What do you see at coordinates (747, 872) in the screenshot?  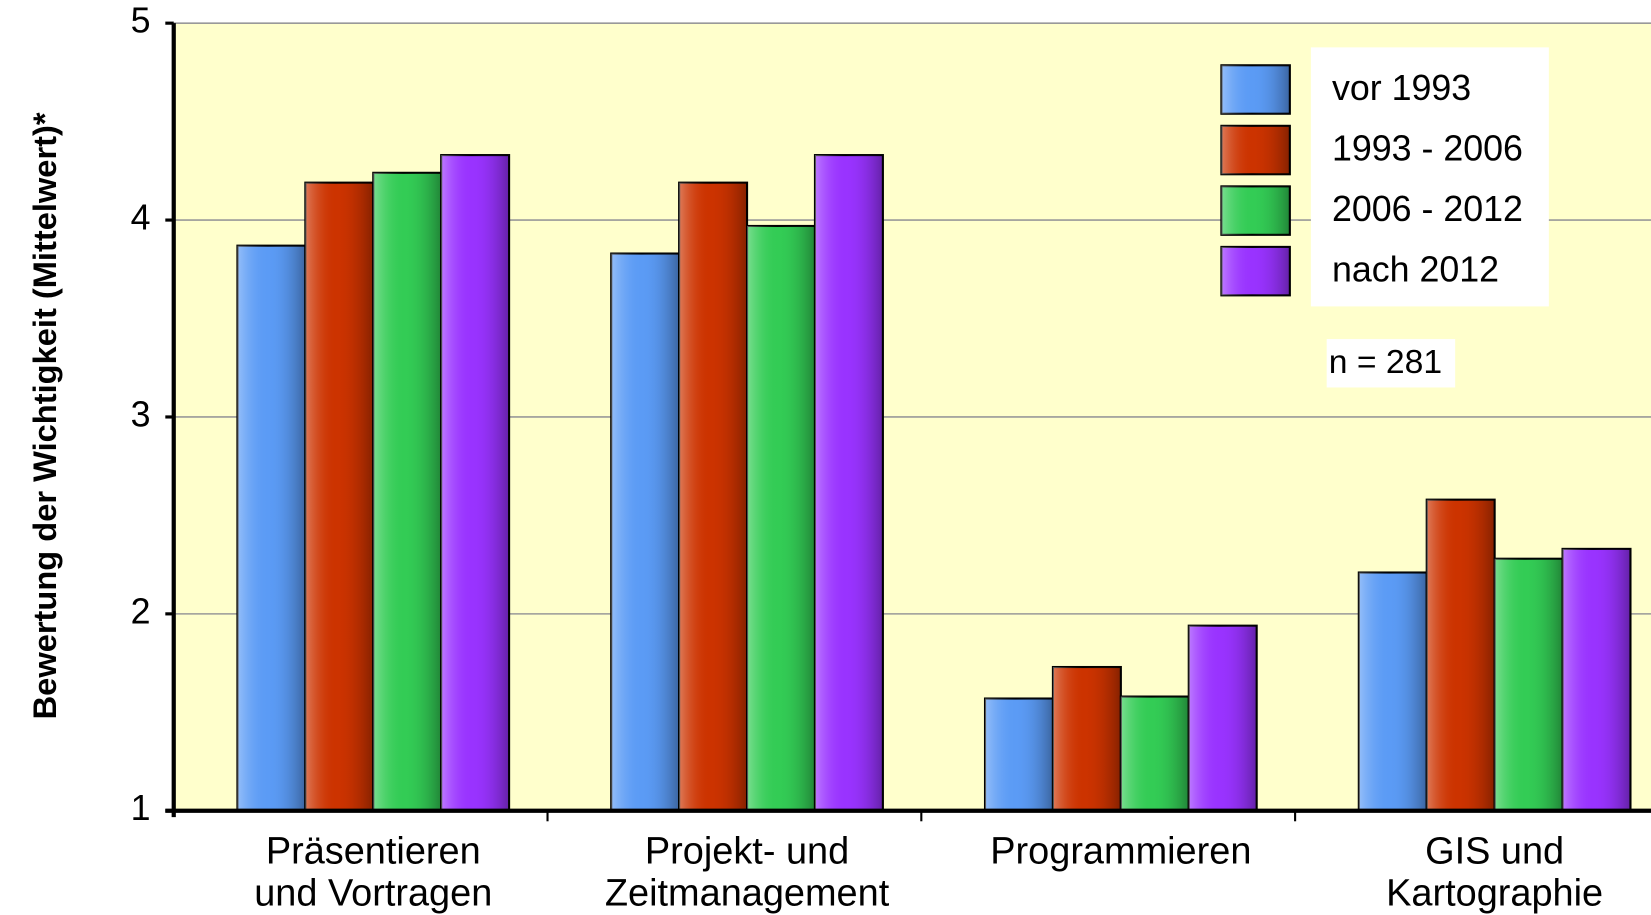 I see `x-tick-label: Projekt- und Zeitmanagement` at bounding box center [747, 872].